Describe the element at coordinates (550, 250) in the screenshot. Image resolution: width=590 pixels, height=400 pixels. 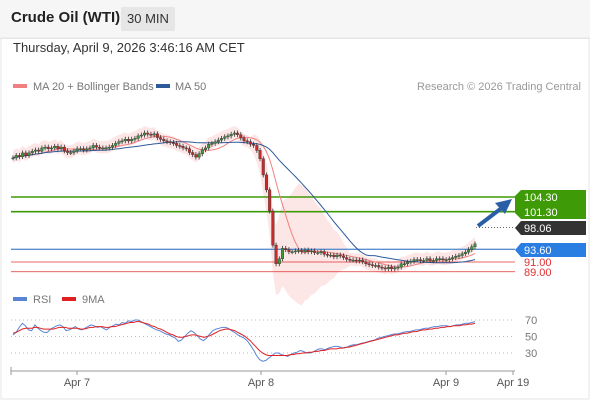
I see `support-tag` at that location.